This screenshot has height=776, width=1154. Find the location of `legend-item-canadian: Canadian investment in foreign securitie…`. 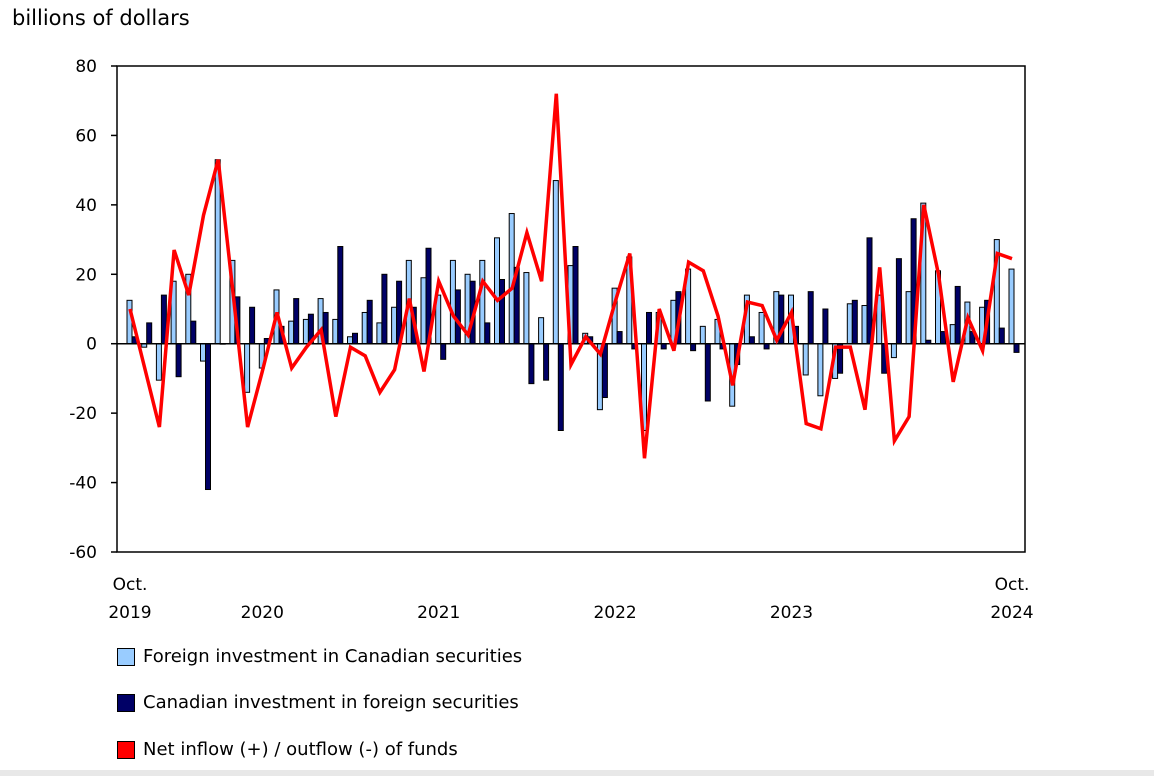

legend-item-canadian: Canadian investment in foreign securitie… is located at coordinates (318, 702).